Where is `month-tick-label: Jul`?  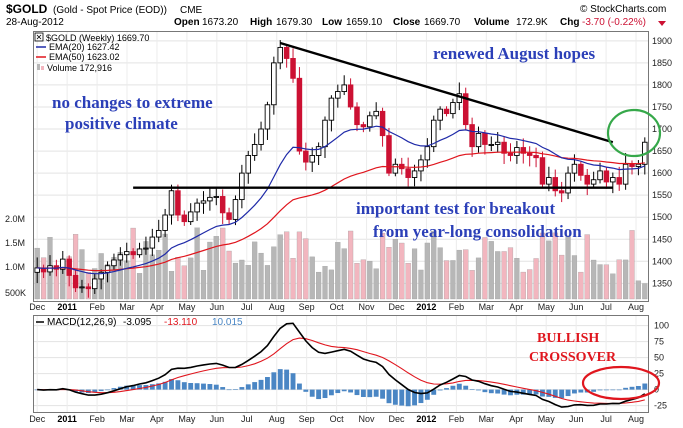 month-tick-label: Jul is located at coordinates (247, 307).